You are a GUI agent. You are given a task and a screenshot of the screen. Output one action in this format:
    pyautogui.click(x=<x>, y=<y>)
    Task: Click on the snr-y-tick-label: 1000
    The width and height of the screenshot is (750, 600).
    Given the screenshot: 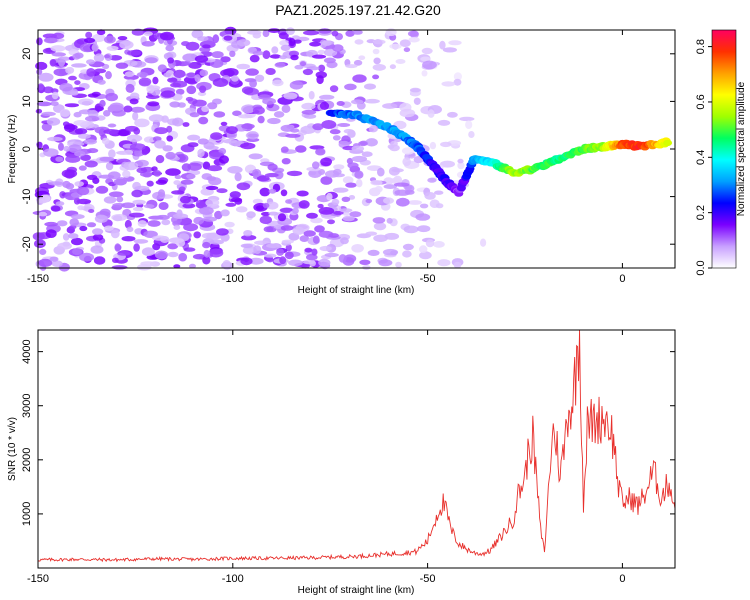 What is the action you would take?
    pyautogui.click(x=27, y=514)
    